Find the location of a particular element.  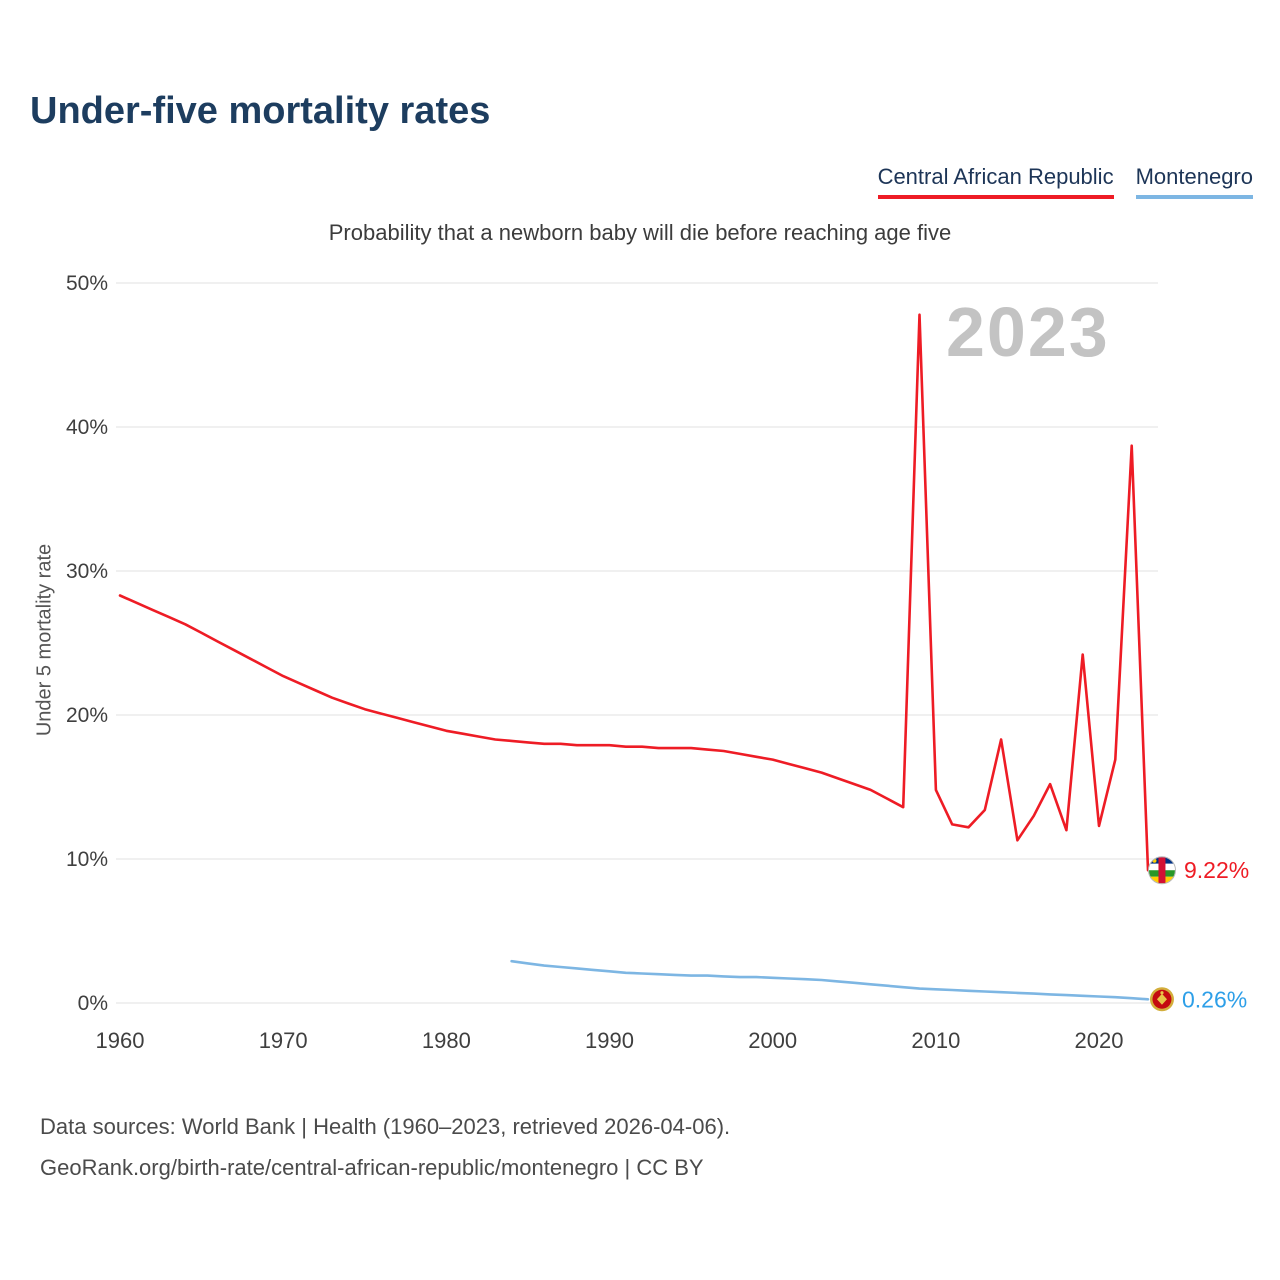

x-tick-label: 1990 is located at coordinates (609, 1040).